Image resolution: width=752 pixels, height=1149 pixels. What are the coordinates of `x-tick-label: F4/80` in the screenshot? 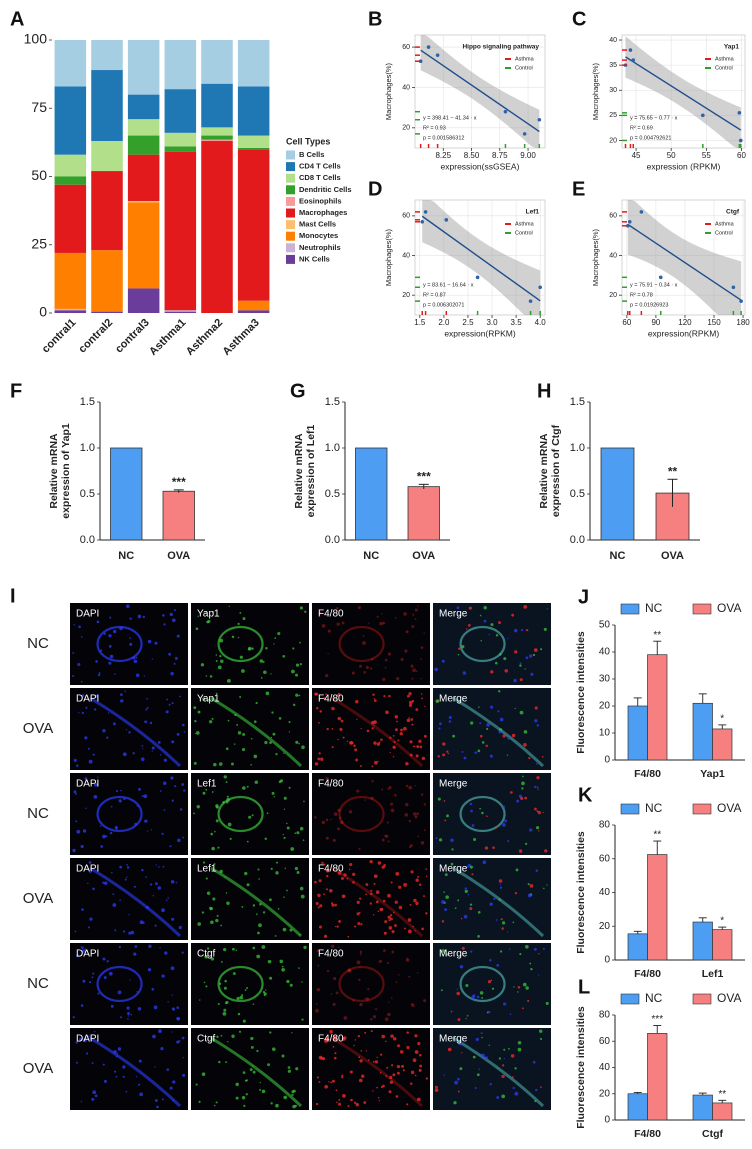 It's located at (647, 774).